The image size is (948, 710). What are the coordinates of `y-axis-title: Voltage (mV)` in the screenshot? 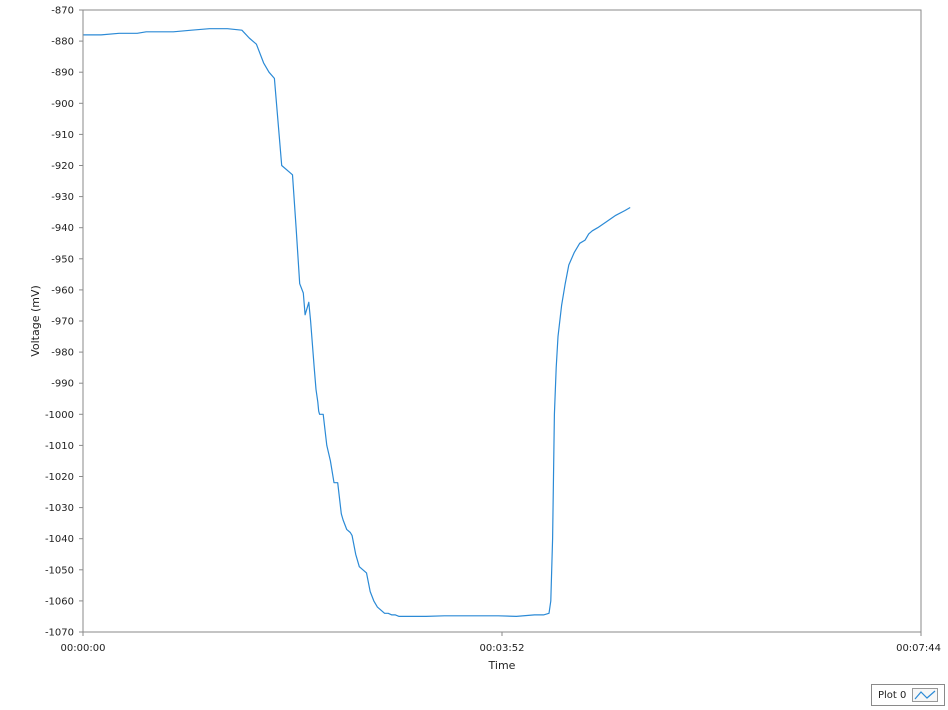 It's located at (35, 321).